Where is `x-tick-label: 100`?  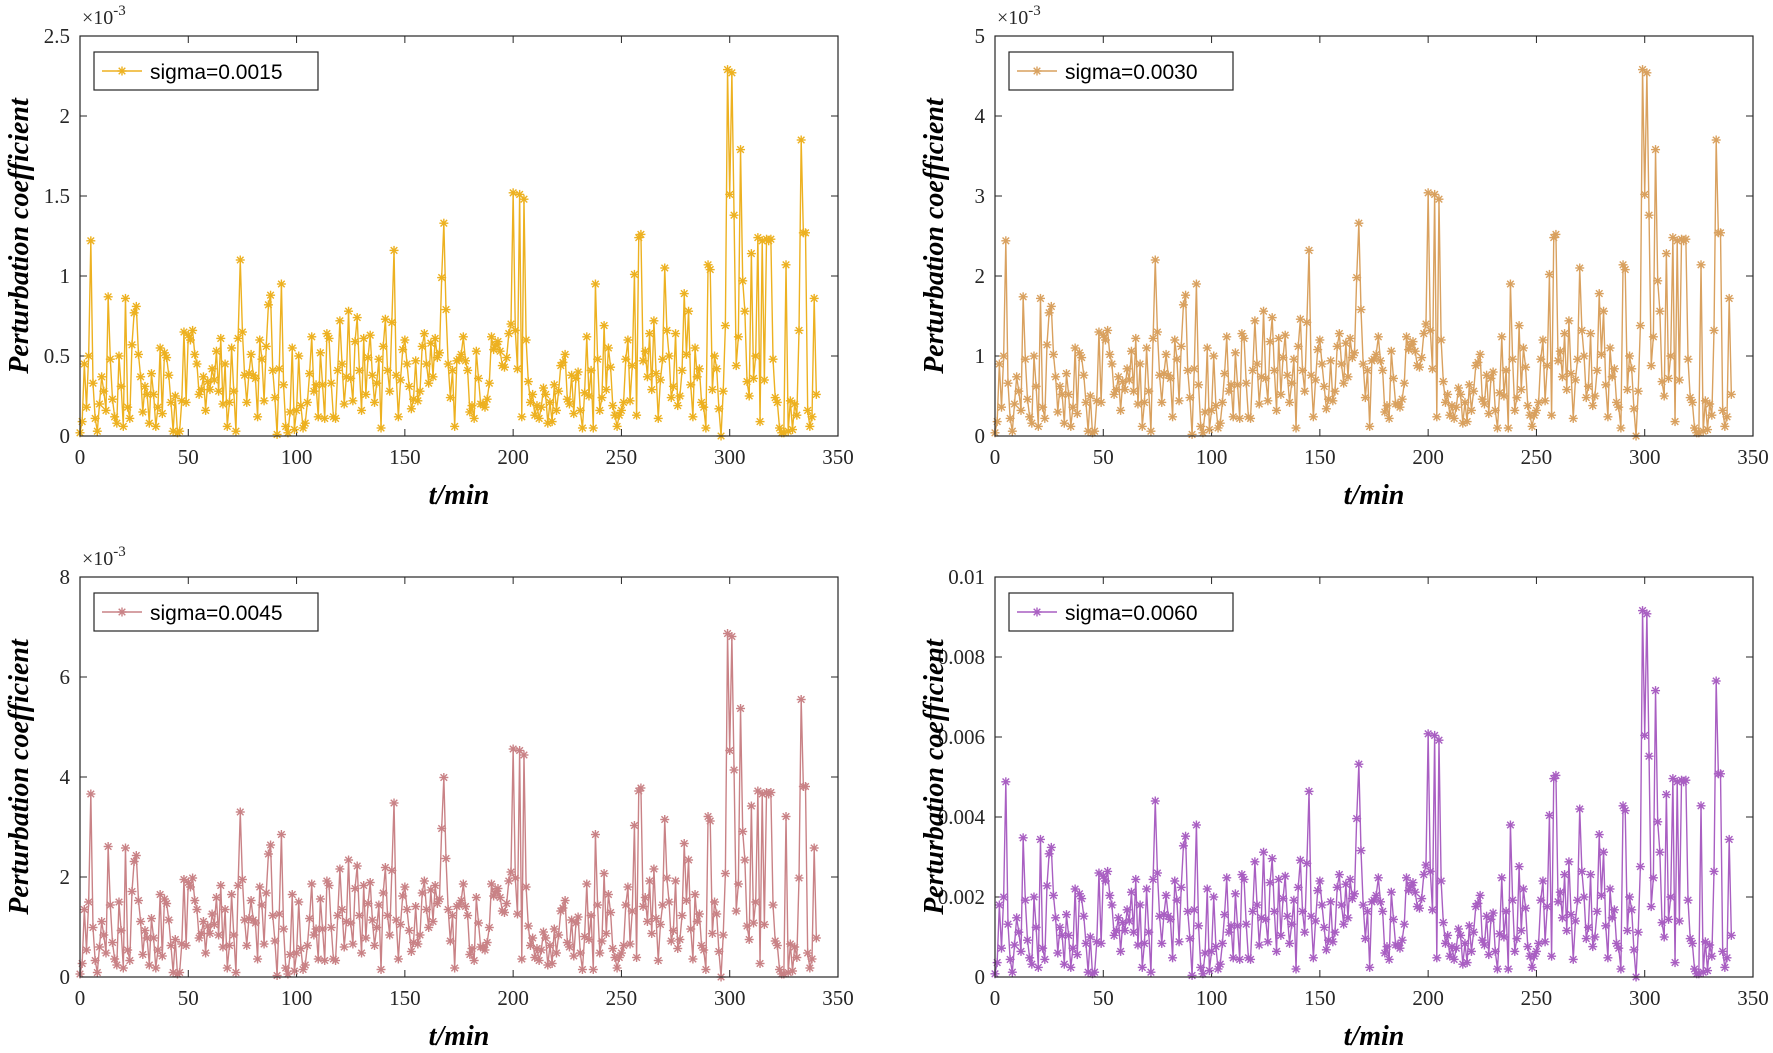
x-tick-label: 100 is located at coordinates (297, 457).